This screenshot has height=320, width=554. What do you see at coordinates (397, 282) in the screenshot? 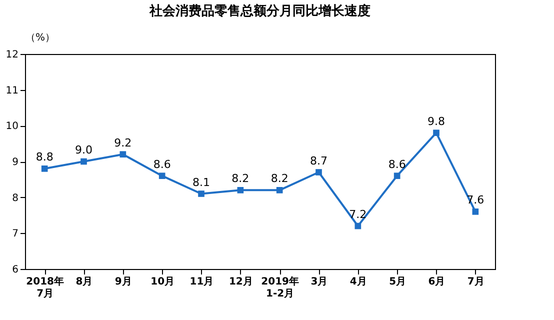
I see `x-tick-label: 5月` at bounding box center [397, 282].